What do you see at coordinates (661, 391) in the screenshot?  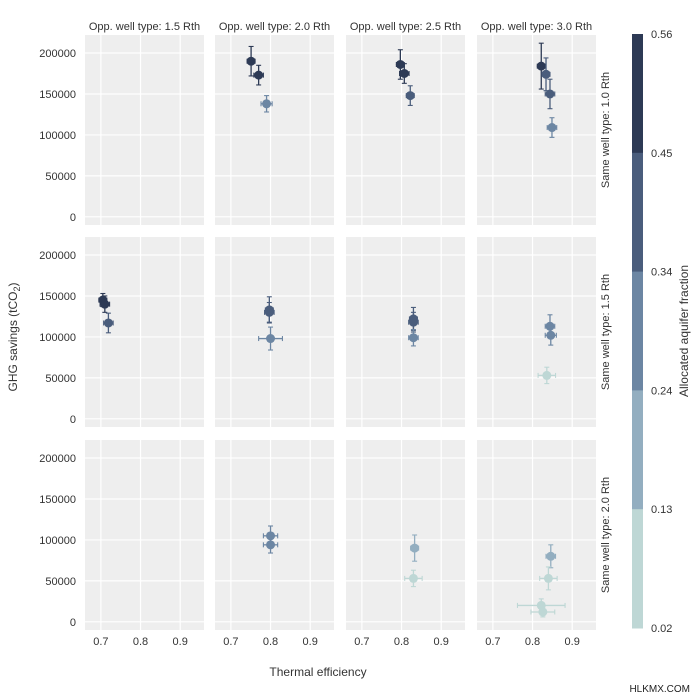 I see `colorbar-tick-label: 0.24` at bounding box center [661, 391].